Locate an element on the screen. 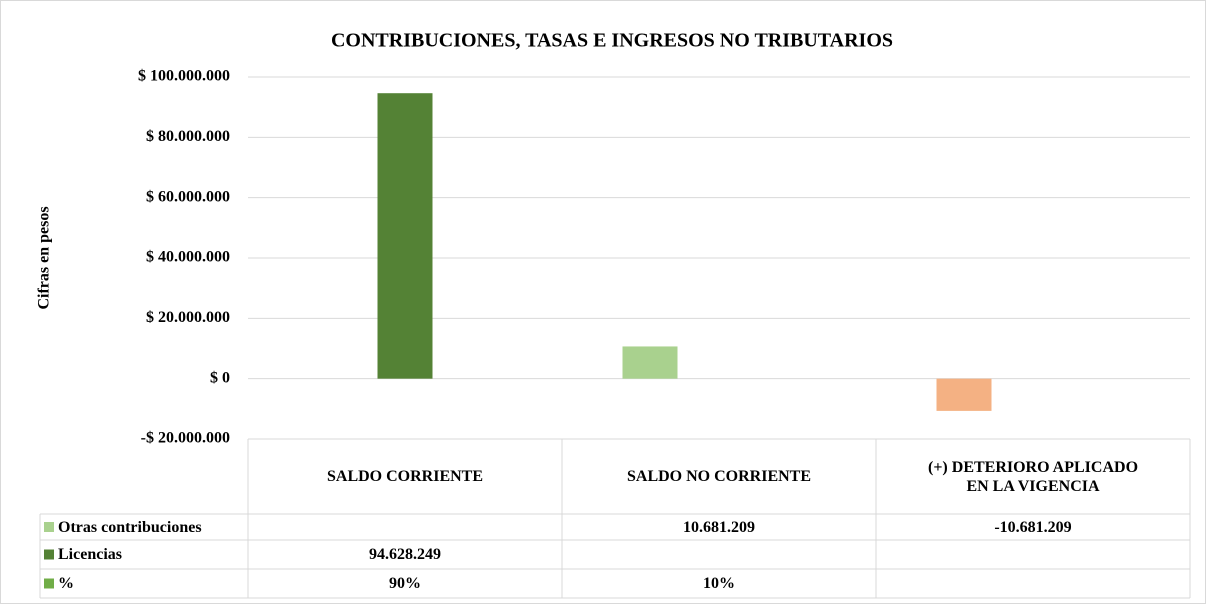 Image resolution: width=1206 pixels, height=604 pixels. y-axis-title: Cifras en pesos is located at coordinates (44, 257).